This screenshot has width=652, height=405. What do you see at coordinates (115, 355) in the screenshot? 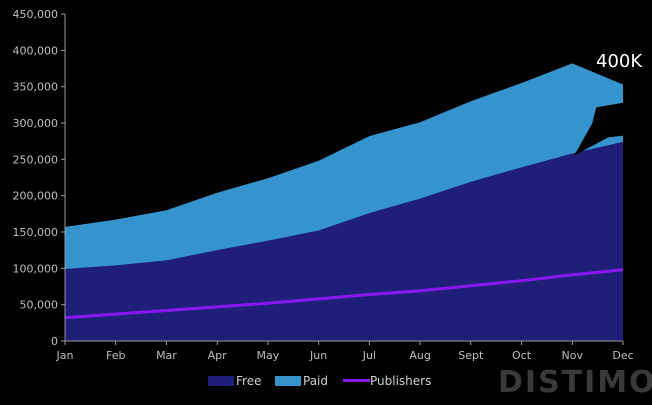
I see `x-tick-label: Feb` at bounding box center [115, 355].